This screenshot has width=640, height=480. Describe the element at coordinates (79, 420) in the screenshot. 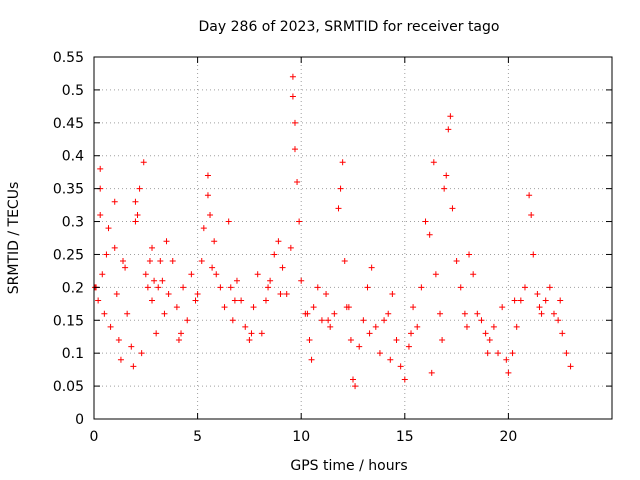

I see `y-tick-label: 0` at that location.